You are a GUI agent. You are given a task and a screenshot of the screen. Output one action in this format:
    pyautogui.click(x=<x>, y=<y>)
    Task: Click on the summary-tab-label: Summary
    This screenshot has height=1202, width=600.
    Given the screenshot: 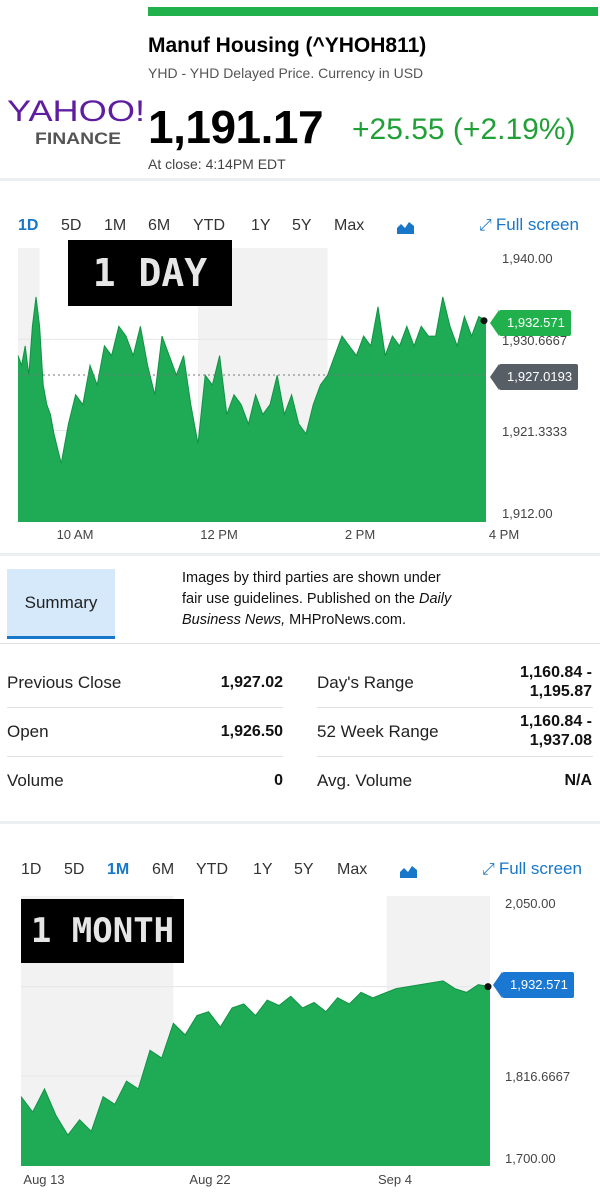 What is the action you would take?
    pyautogui.click(x=61, y=602)
    